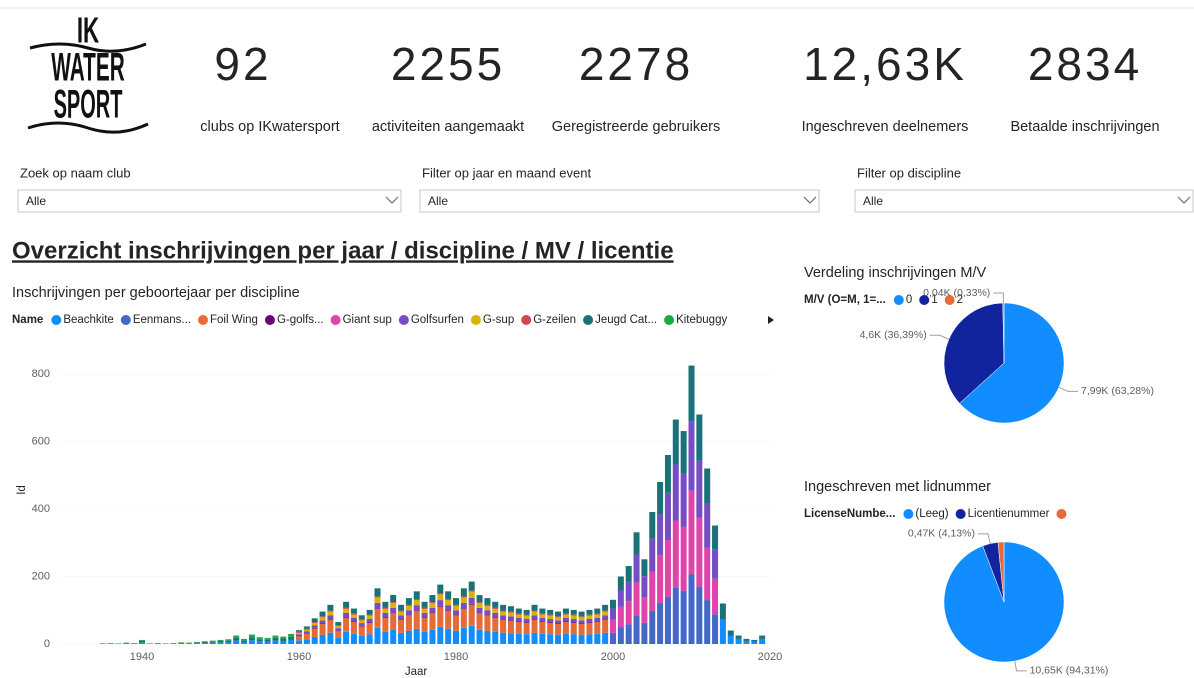 This screenshot has width=1194, height=678. Describe the element at coordinates (475, 320) in the screenshot. I see `legend-marker` at that location.